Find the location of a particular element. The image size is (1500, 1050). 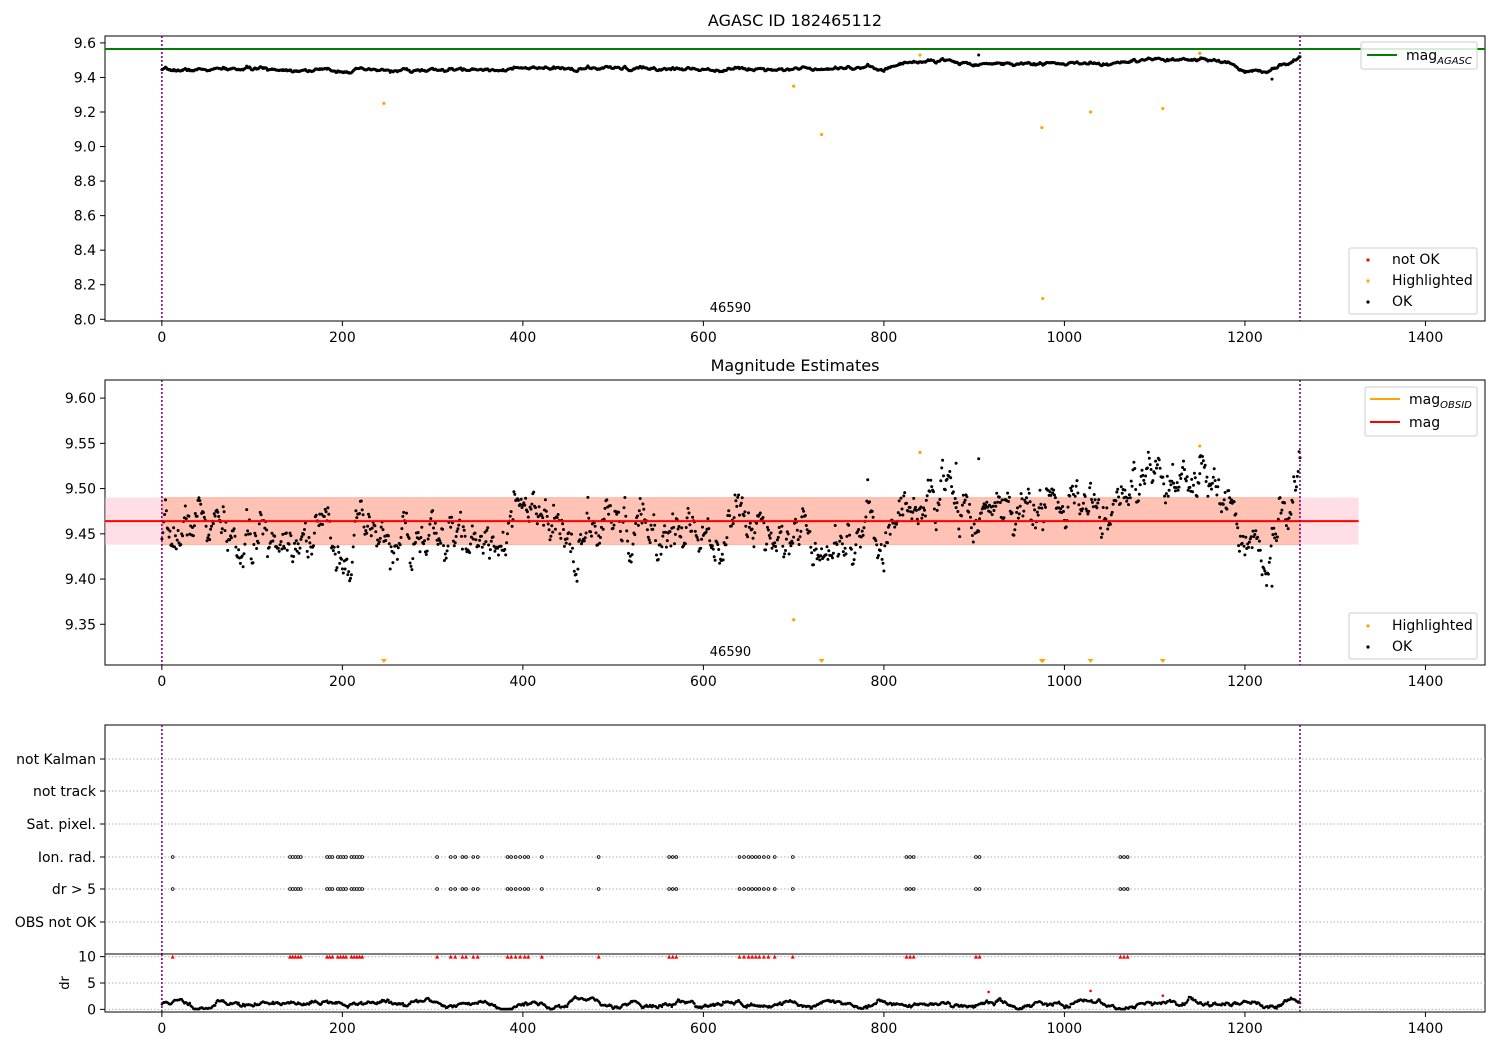

highlighted-offscale-marker is located at coordinates (821, 661).